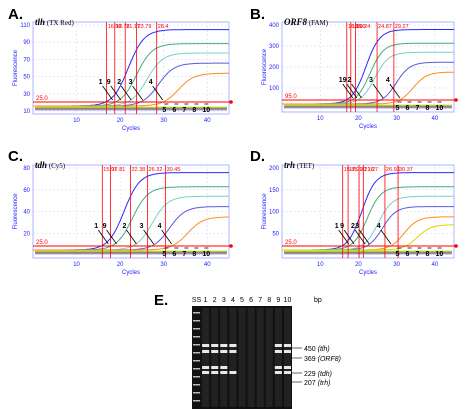 The image size is (474, 409). I want to click on y-tick-label: 400, so click(274, 26).